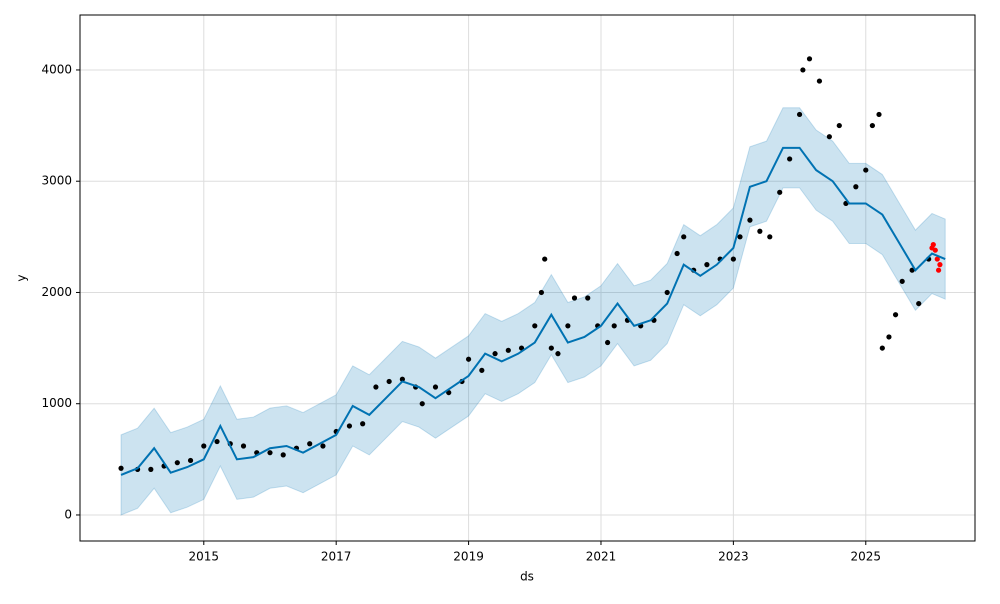 This screenshot has height=604, width=1000. Describe the element at coordinates (68, 514) in the screenshot. I see `y-tick-label: 0` at that location.